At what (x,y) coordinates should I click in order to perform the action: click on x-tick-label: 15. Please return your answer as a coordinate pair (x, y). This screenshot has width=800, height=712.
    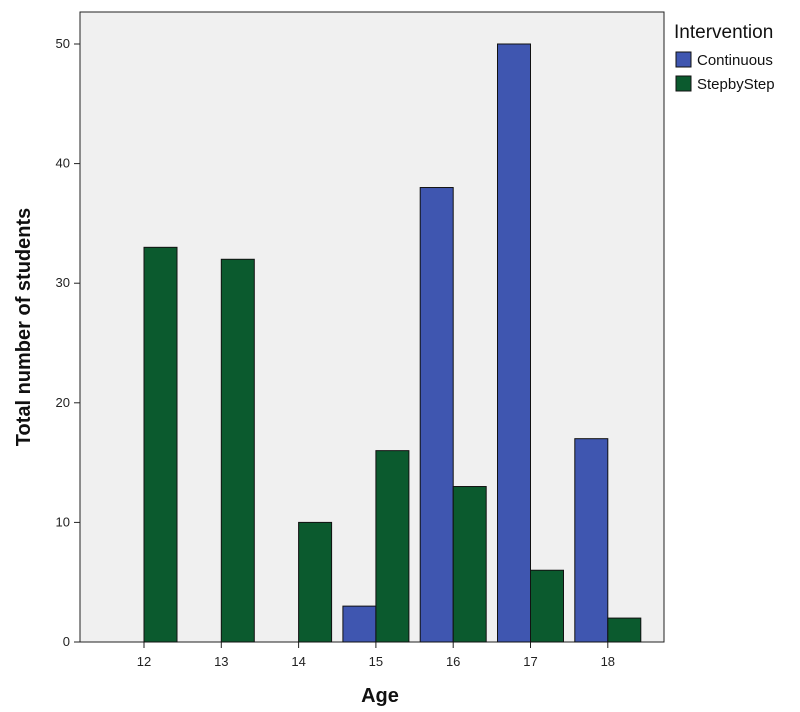
    Looking at the image, I should click on (376, 661).